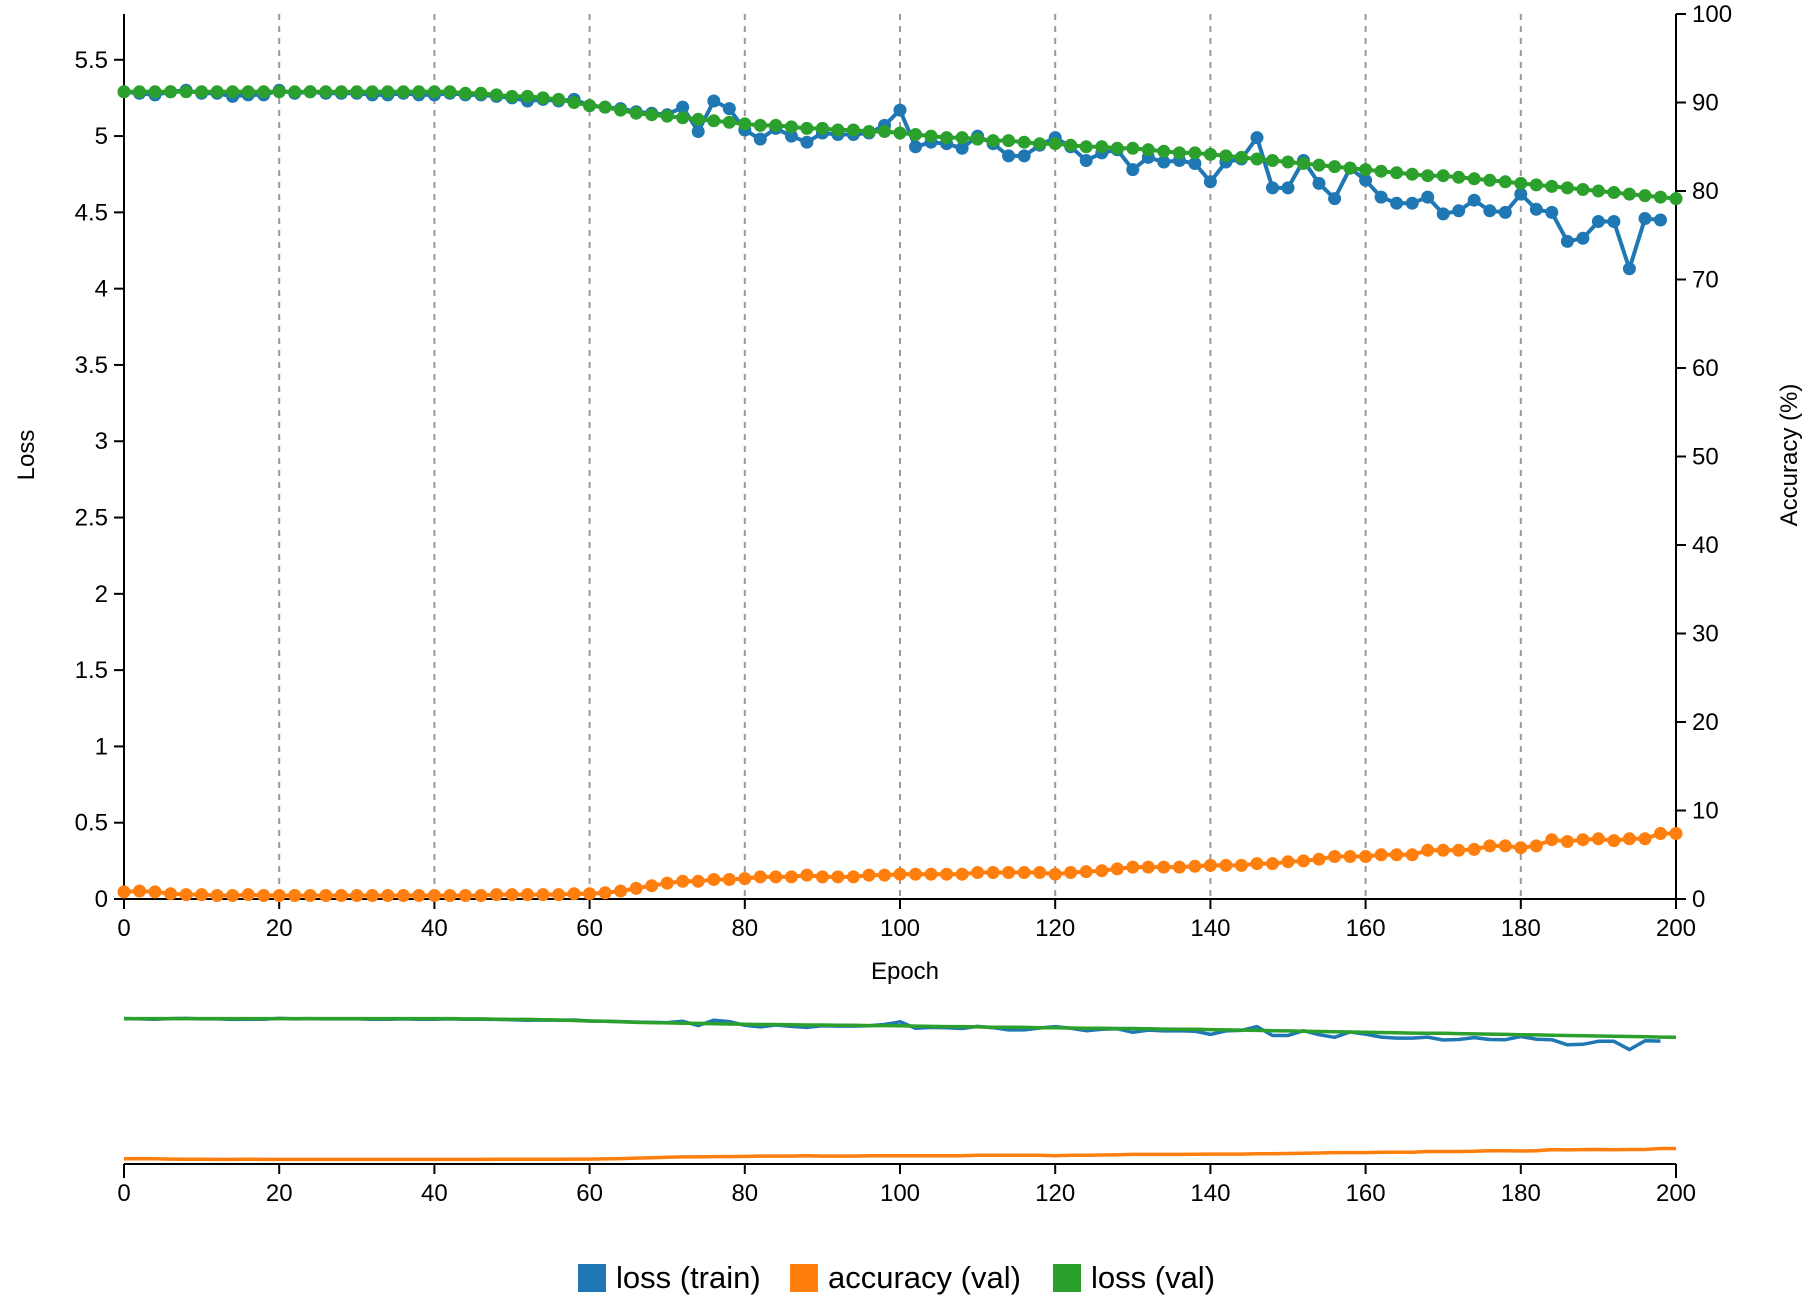 This screenshot has width=1815, height=1304. Describe the element at coordinates (896, 1277) in the screenshot. I see `legend: loss (train) accuracy (val) loss (val)` at that location.